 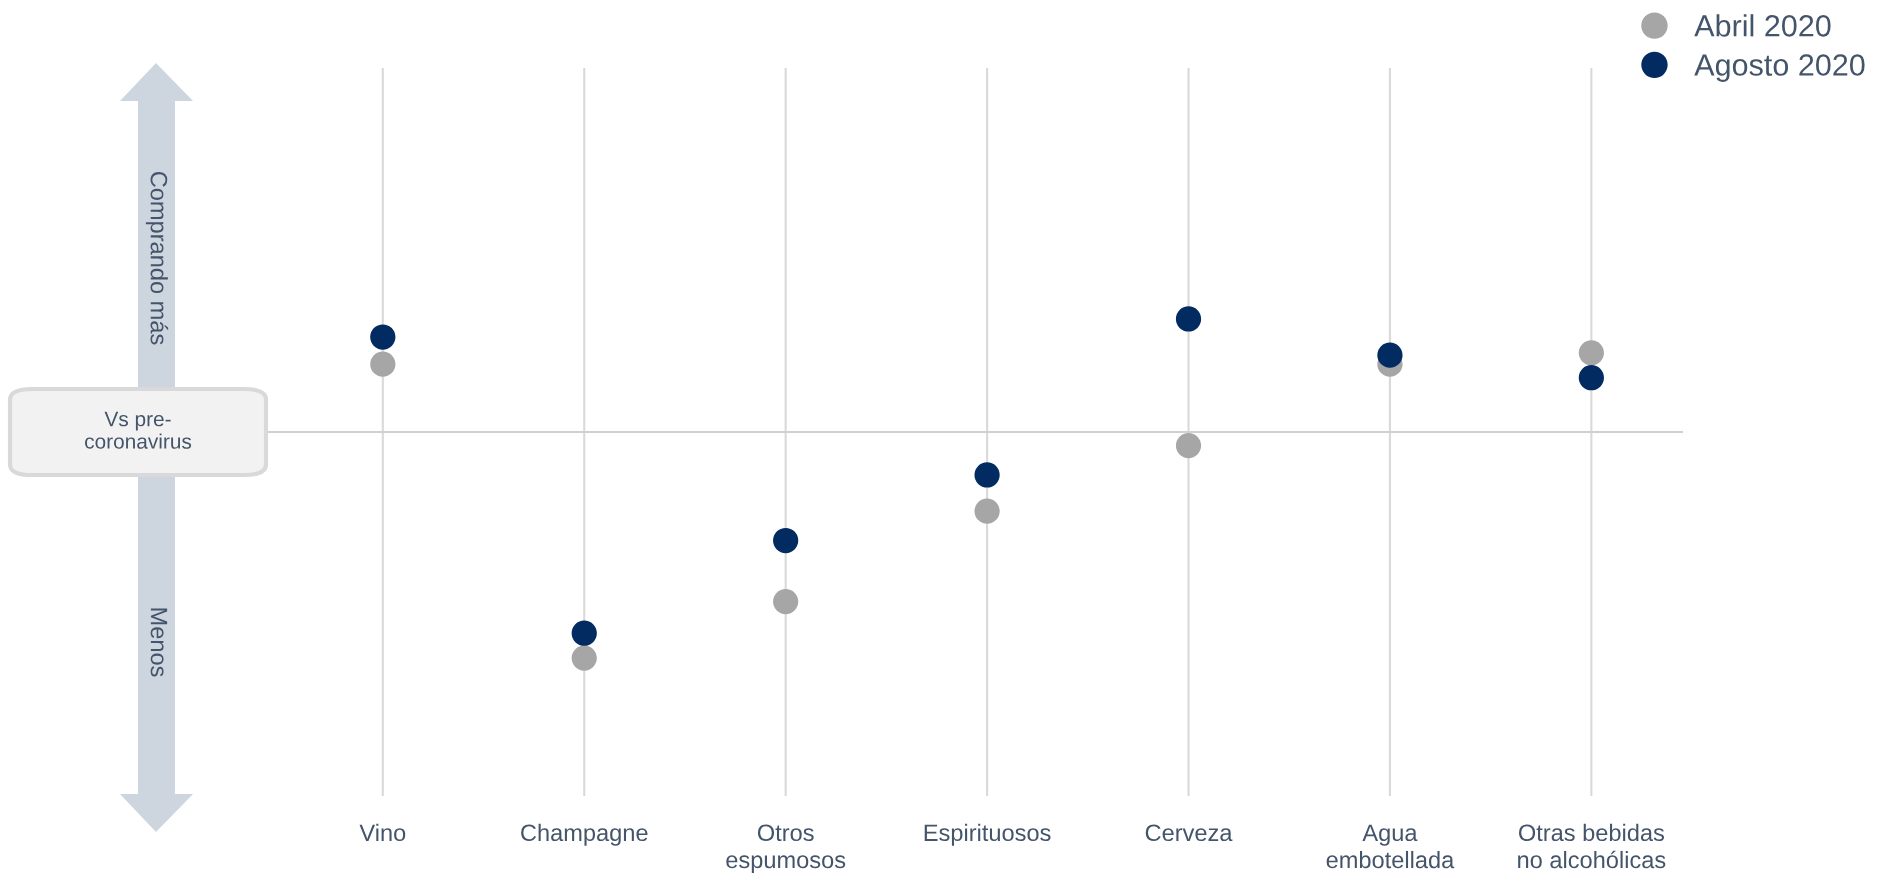 What do you see at coordinates (987, 834) in the screenshot?
I see `x-tick-label: Espirituosos` at bounding box center [987, 834].